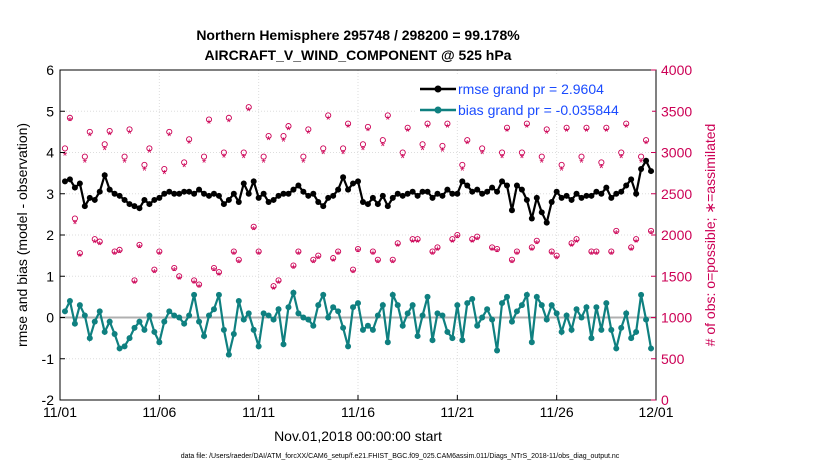 The image size is (830, 470). I want to click on legend-rmse-marker, so click(438, 89).